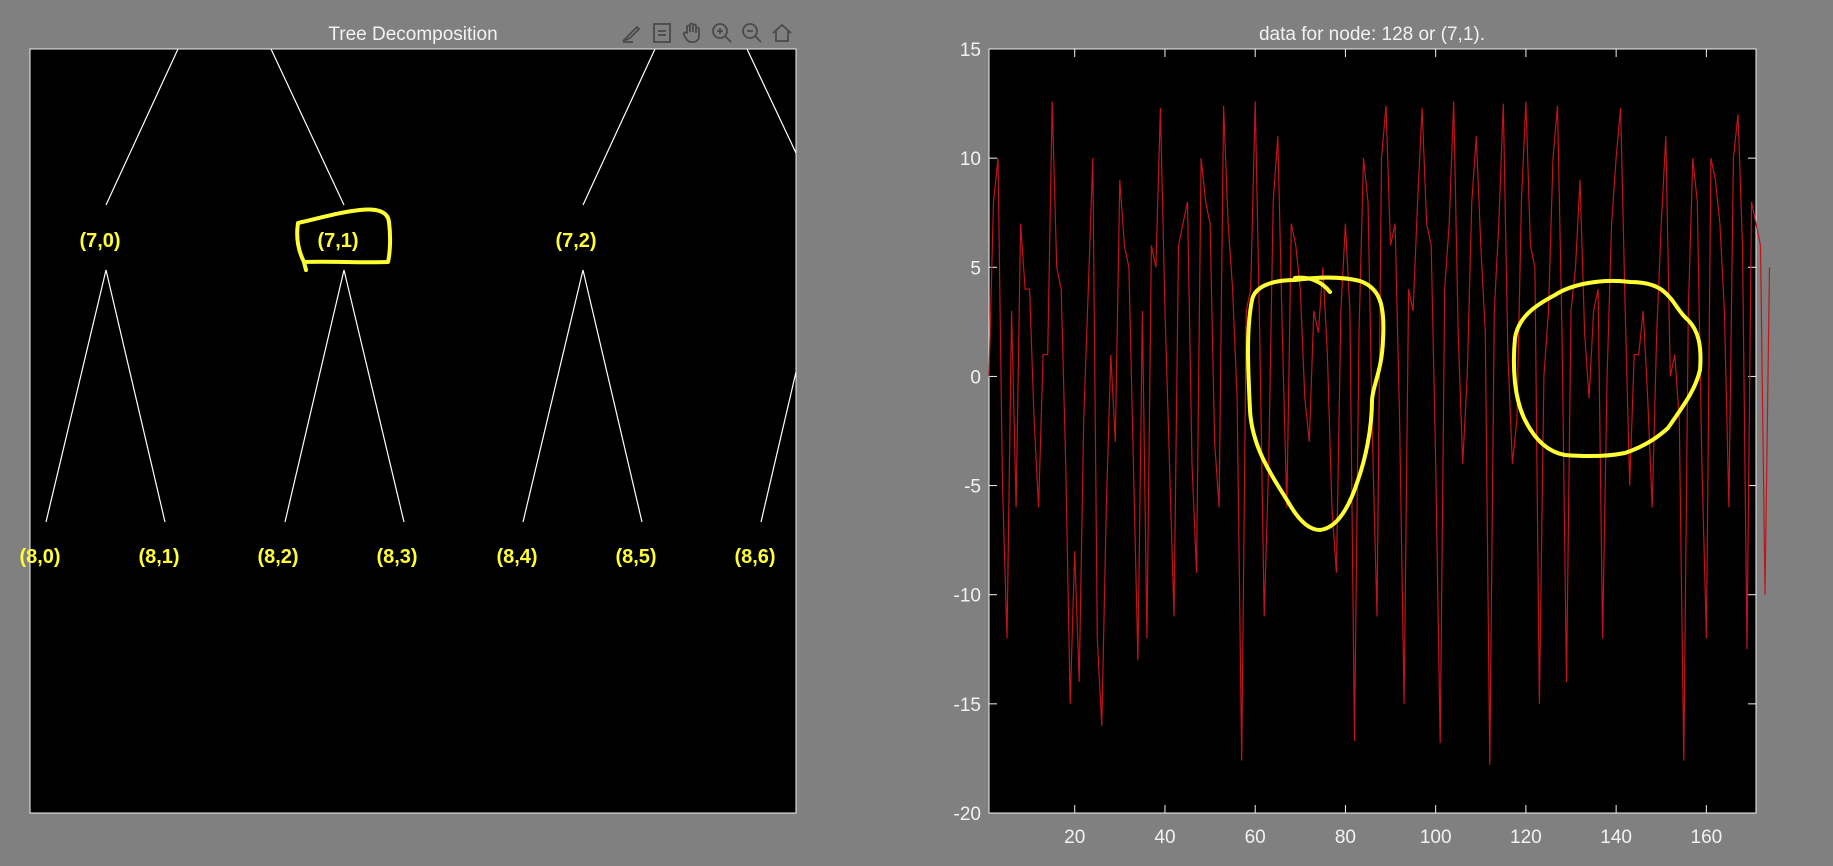 This screenshot has width=1833, height=866. Describe the element at coordinates (975, 377) in the screenshot. I see `y-tick-label: 0` at that location.